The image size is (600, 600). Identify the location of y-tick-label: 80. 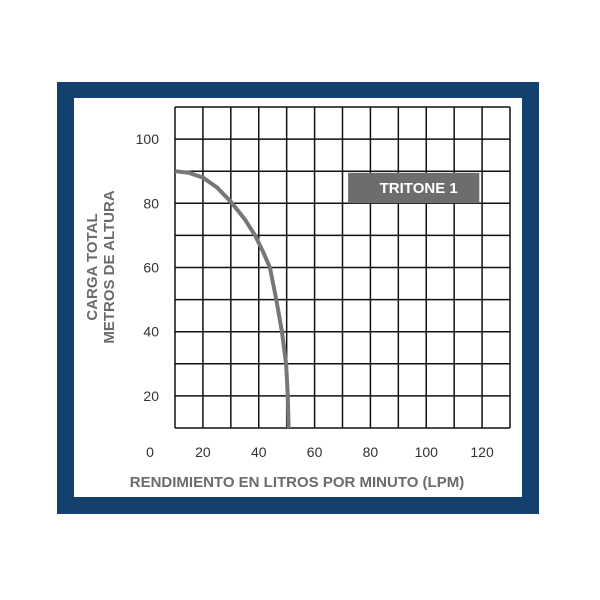
(151, 203).